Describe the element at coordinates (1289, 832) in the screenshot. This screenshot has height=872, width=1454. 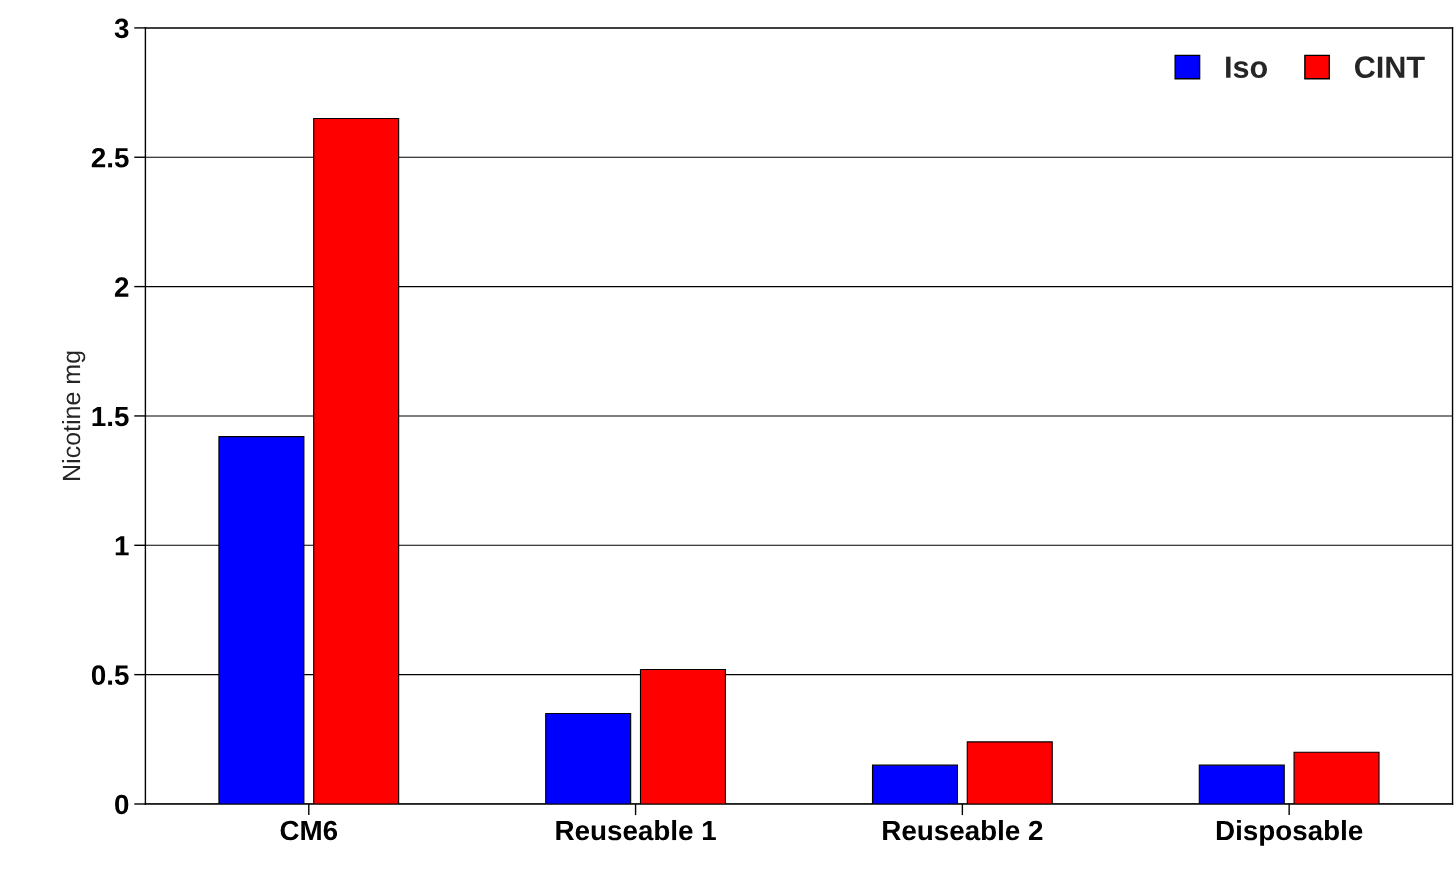
I see `x-tick-label: Disposable` at that location.